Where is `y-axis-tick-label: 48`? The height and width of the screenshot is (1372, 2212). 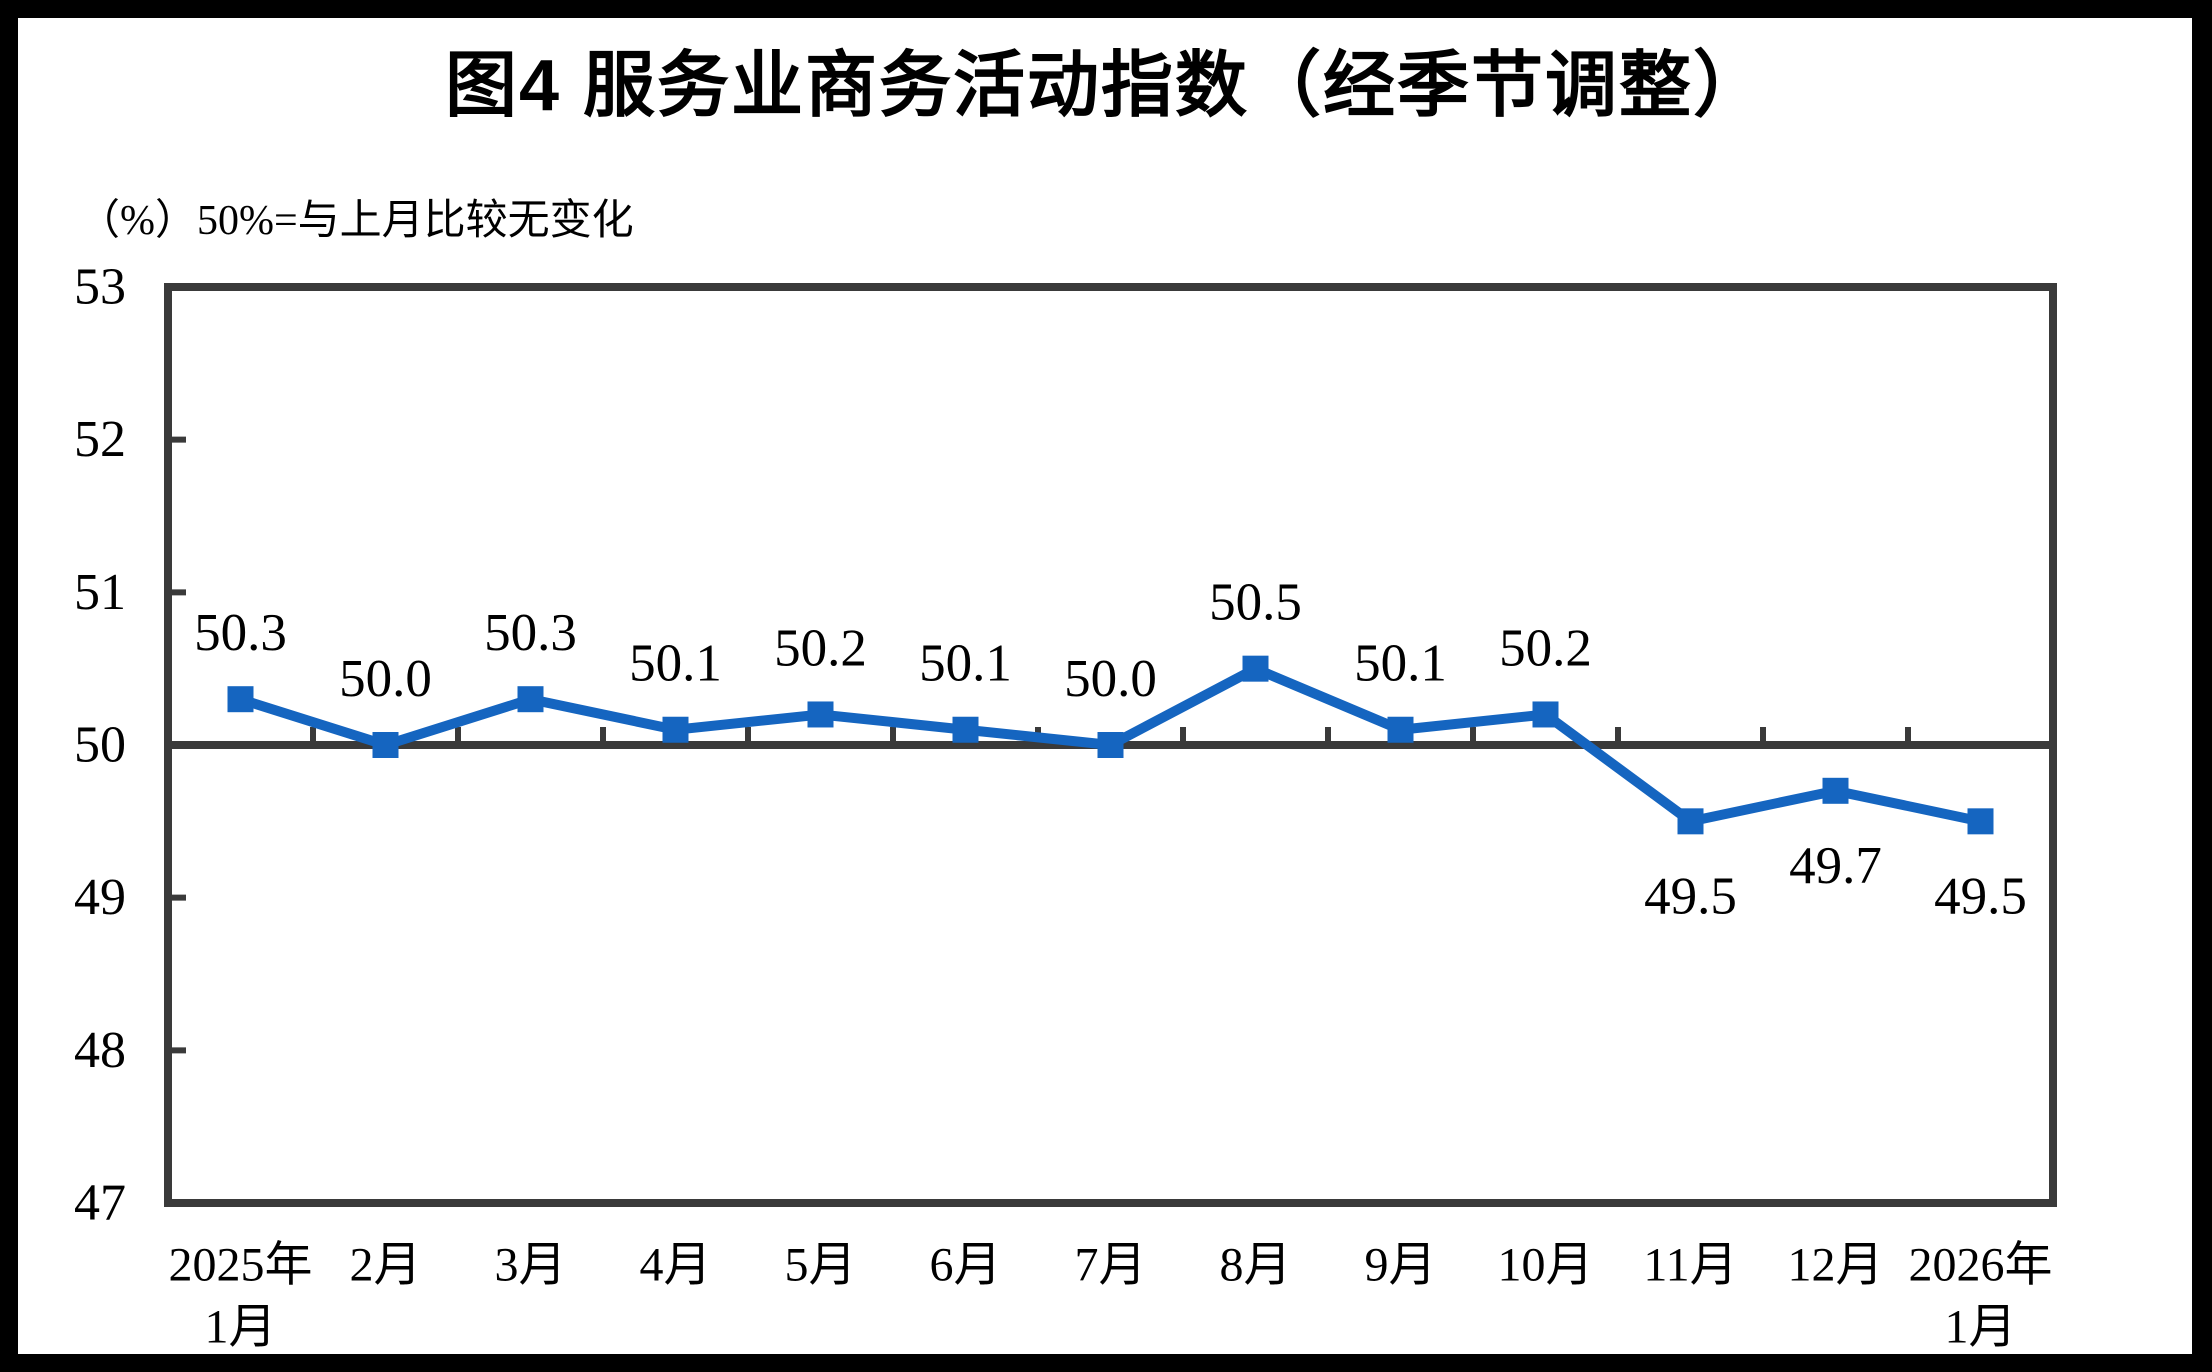
y-axis-tick-label: 48 is located at coordinates (100, 1050).